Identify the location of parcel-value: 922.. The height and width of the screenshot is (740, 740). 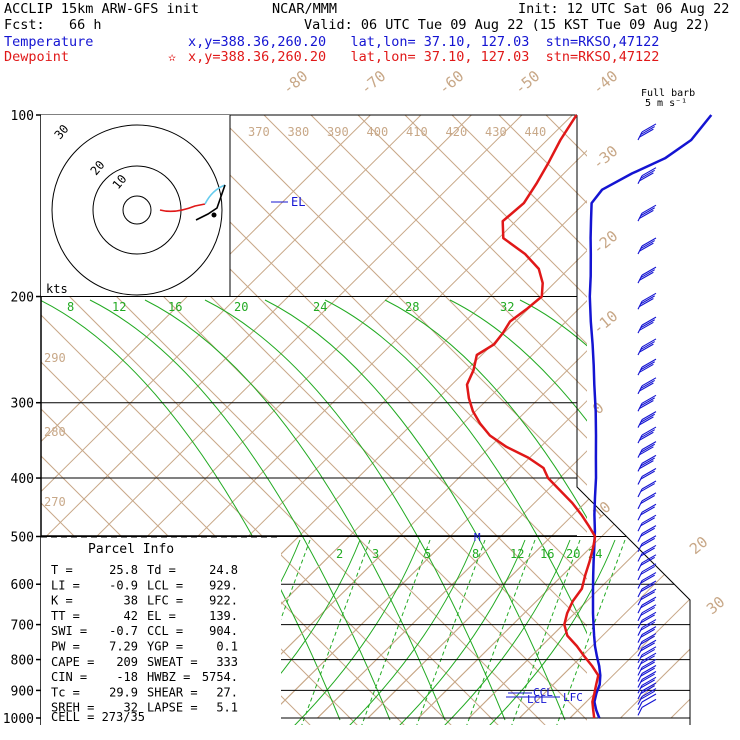
(223, 601).